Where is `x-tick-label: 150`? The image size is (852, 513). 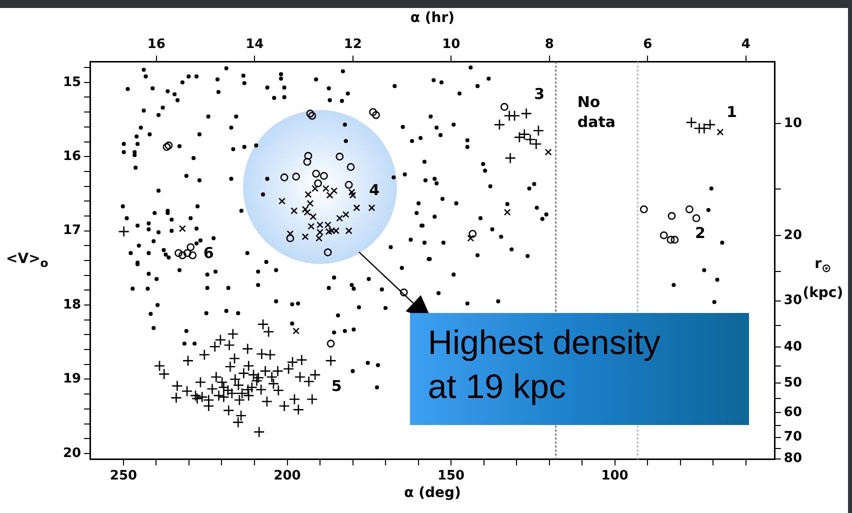
x-tick-label: 150 is located at coordinates (451, 476).